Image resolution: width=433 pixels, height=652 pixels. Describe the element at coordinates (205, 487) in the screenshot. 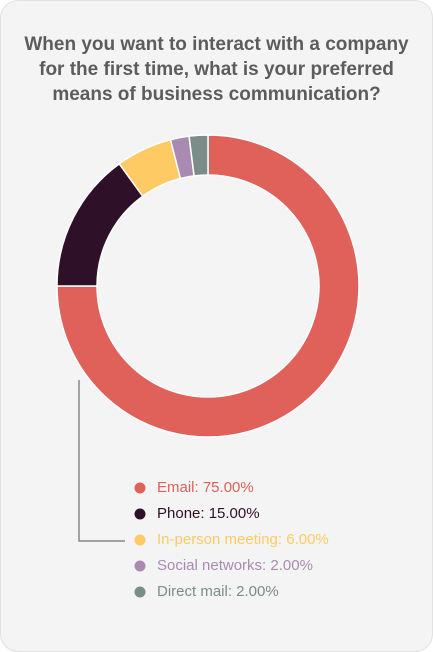

I see `legend-label: Email: 75.00%` at that location.